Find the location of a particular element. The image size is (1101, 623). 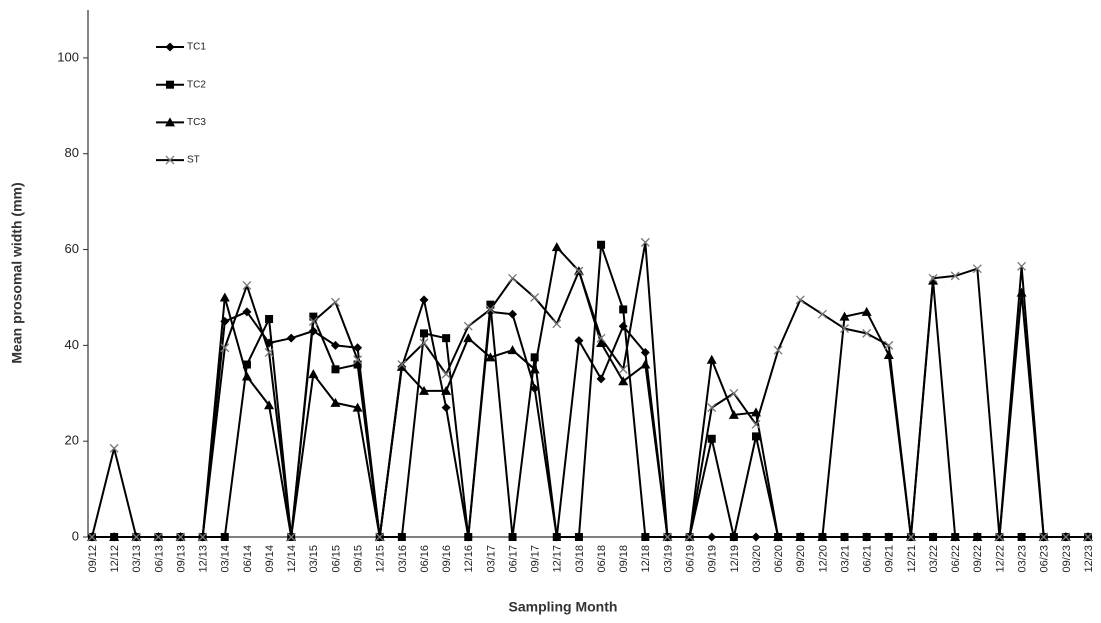

legend-label: TC2 is located at coordinates (196, 84).